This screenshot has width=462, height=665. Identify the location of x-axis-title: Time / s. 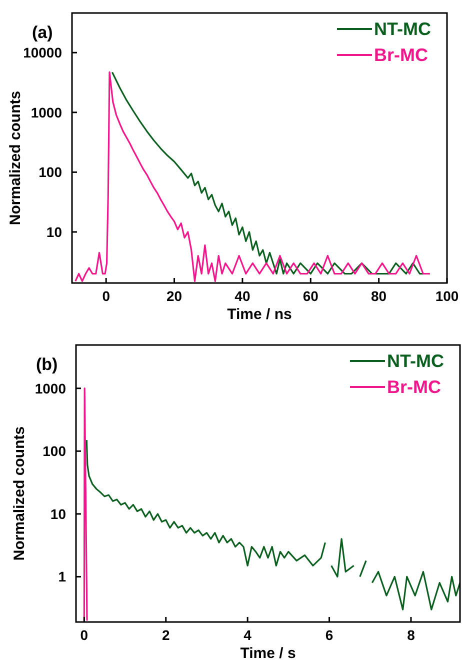
(268, 653).